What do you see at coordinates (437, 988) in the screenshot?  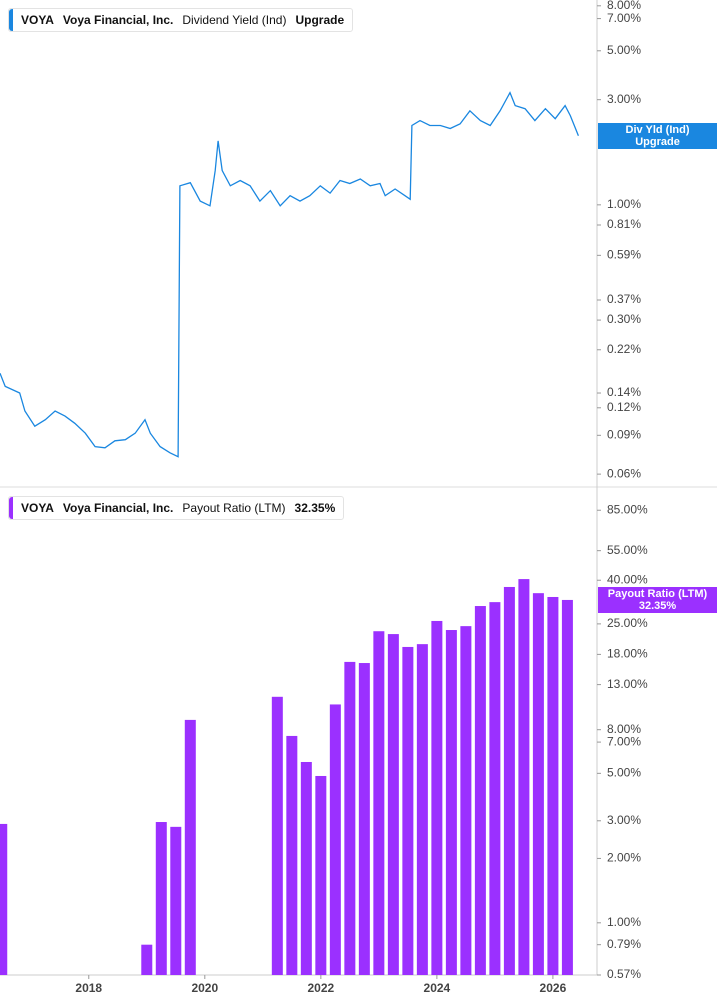 I see `x-tick-label: 2024` at bounding box center [437, 988].